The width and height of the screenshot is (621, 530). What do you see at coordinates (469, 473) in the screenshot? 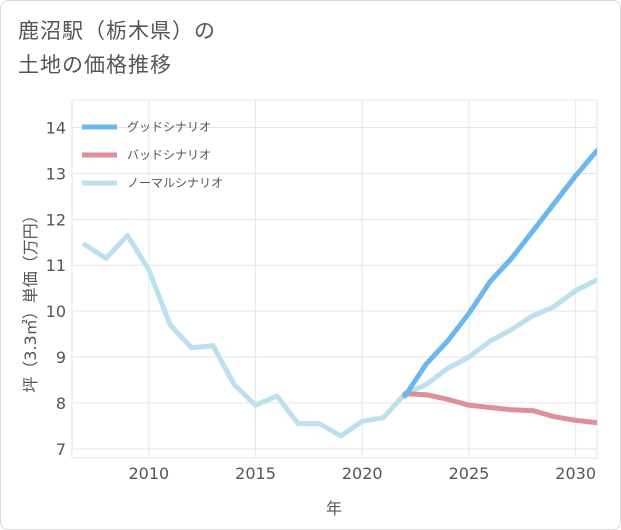
I see `x-tick-label: 2025` at bounding box center [469, 473].